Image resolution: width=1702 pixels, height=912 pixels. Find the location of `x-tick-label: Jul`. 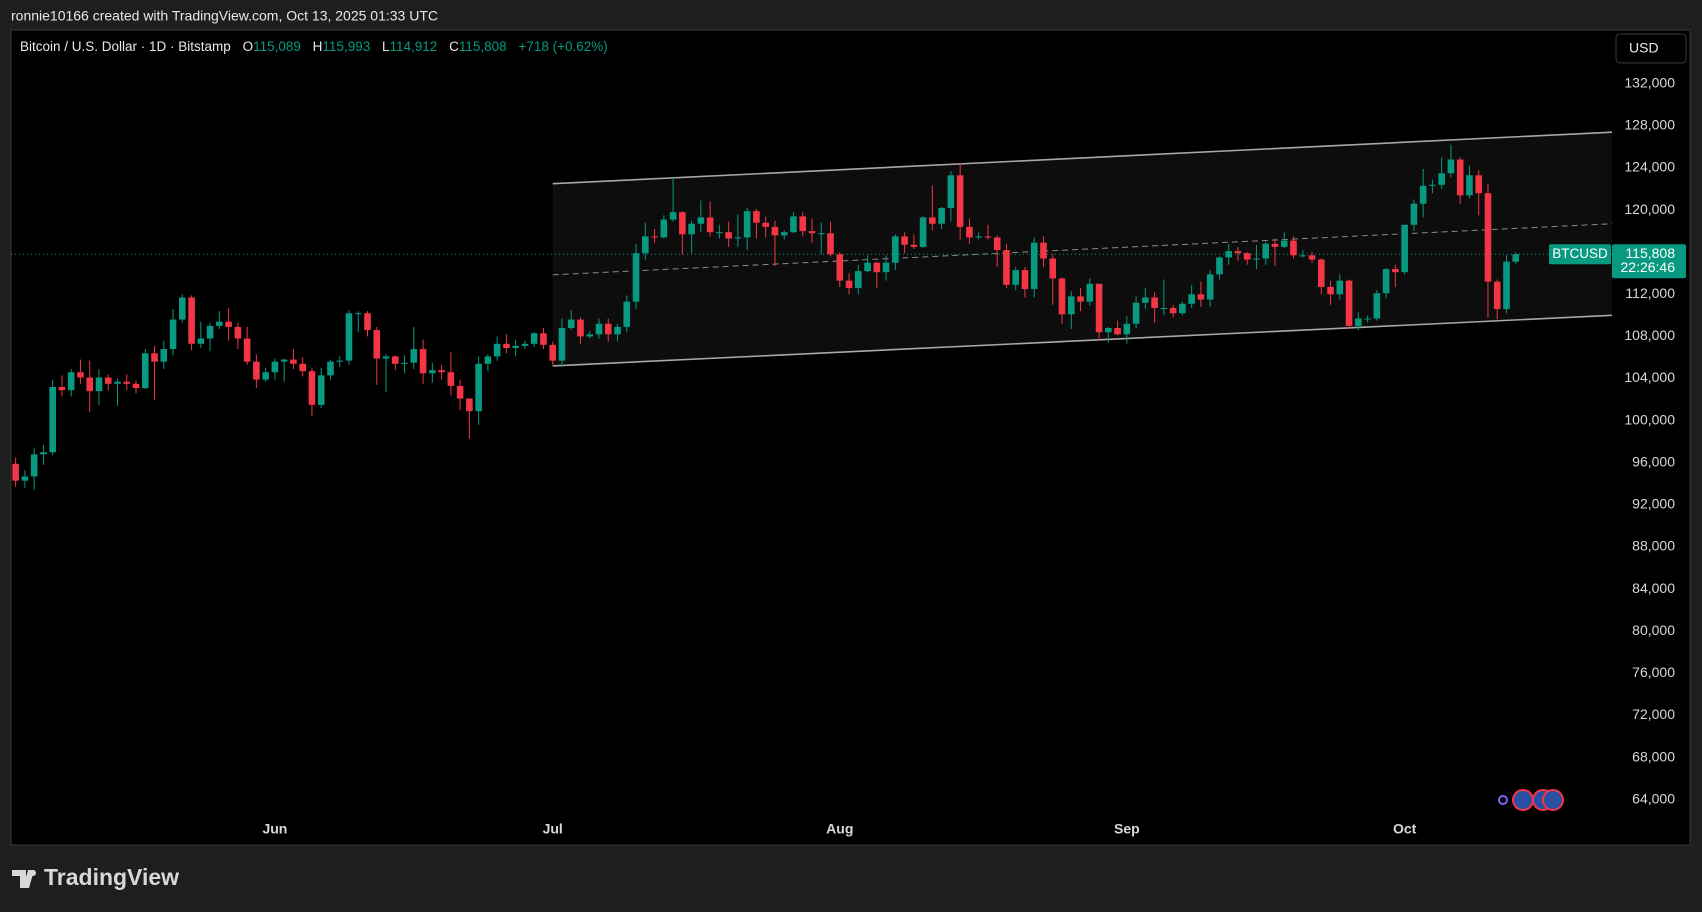

x-tick-label: Jul is located at coordinates (553, 829).